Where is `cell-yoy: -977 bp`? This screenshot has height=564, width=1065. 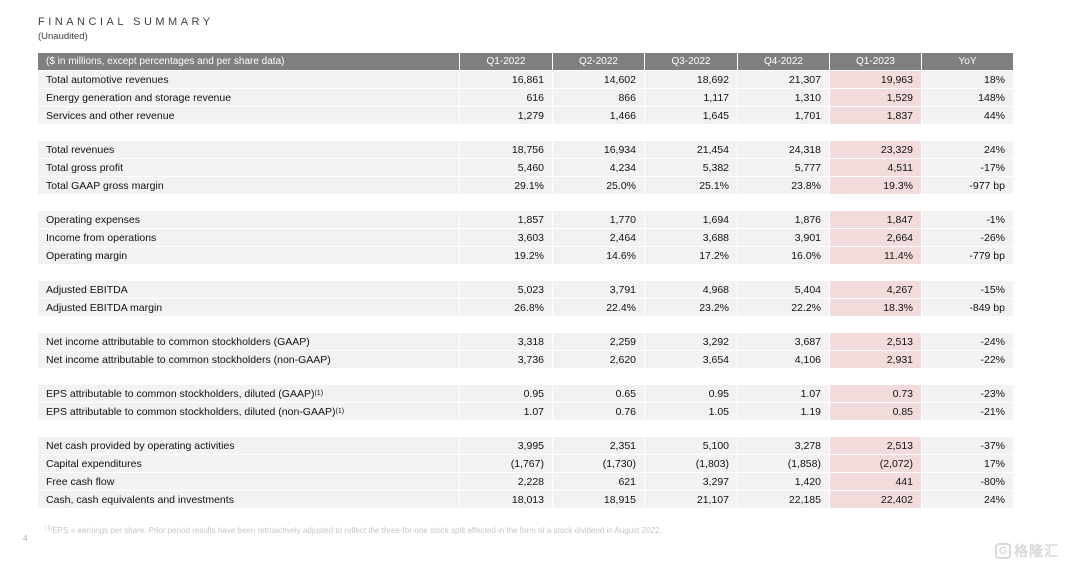 cell-yoy: -977 bp is located at coordinates (967, 185).